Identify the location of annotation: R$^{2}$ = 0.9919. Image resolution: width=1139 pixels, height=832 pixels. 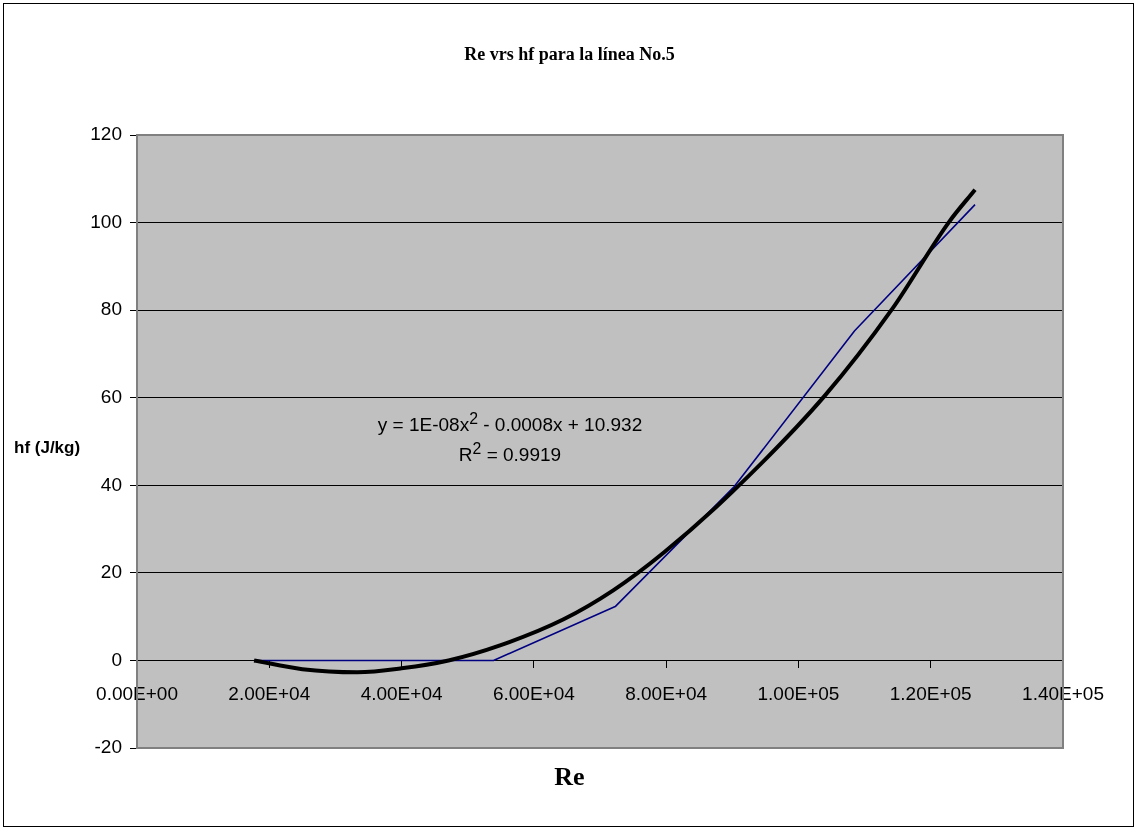
(510, 453).